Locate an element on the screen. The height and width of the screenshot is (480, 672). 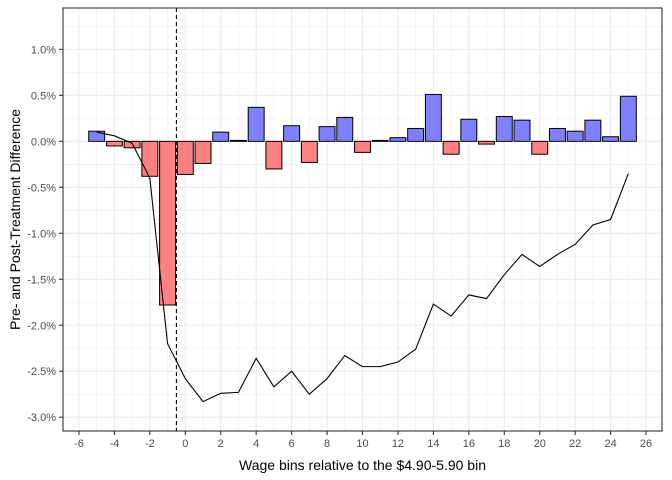
x-tick-label: 4 is located at coordinates (256, 444).